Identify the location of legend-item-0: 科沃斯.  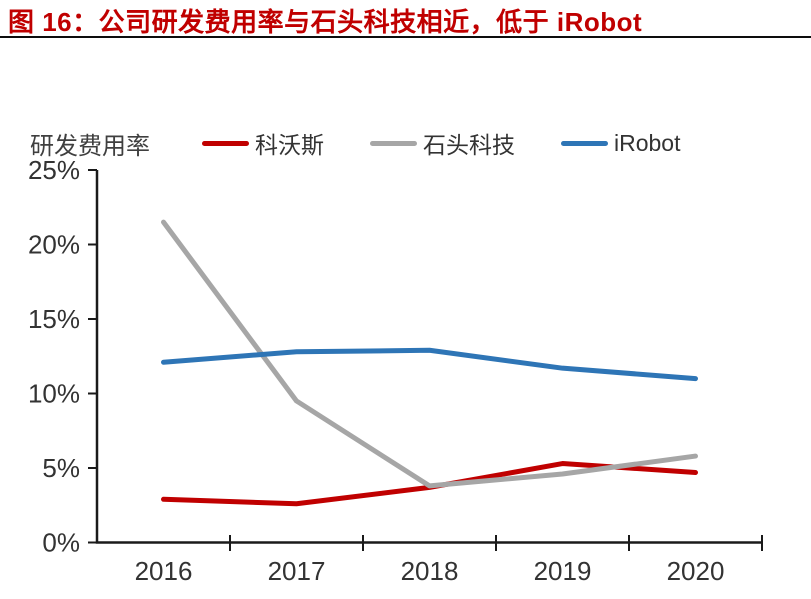
(263, 143).